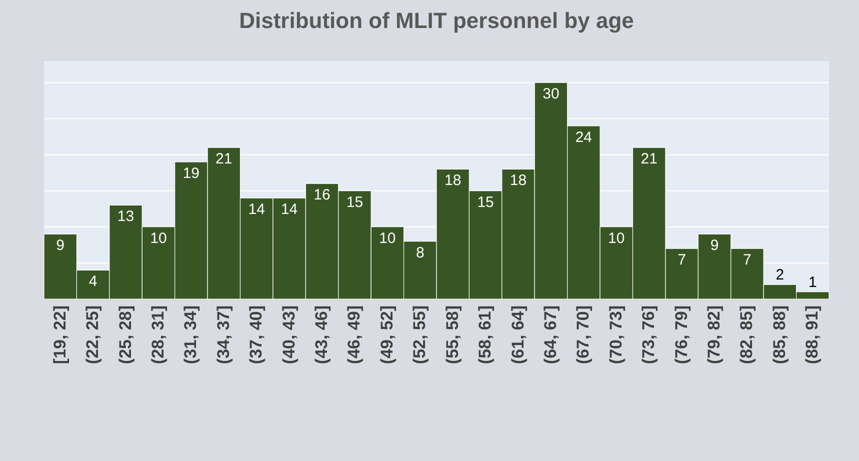  I want to click on x-tick-label: (31, 34], so click(190, 335).